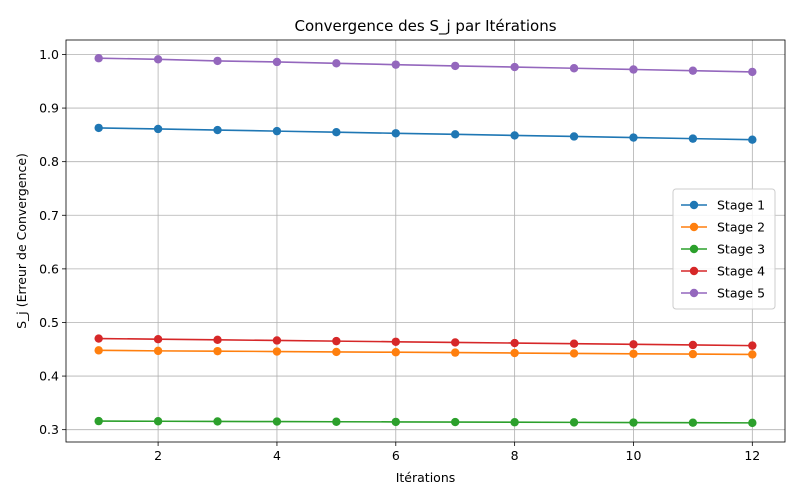 This screenshot has height=500, width=800. I want to click on legend-item: Stage 2, so click(723, 227).